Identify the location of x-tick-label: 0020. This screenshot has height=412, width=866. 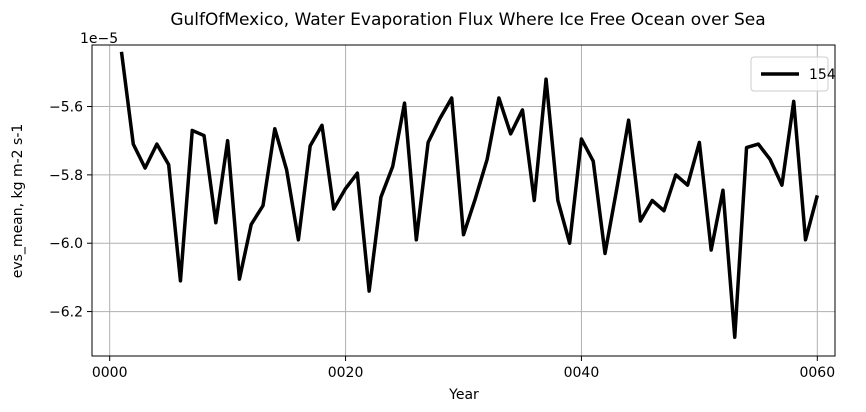
(346, 373).